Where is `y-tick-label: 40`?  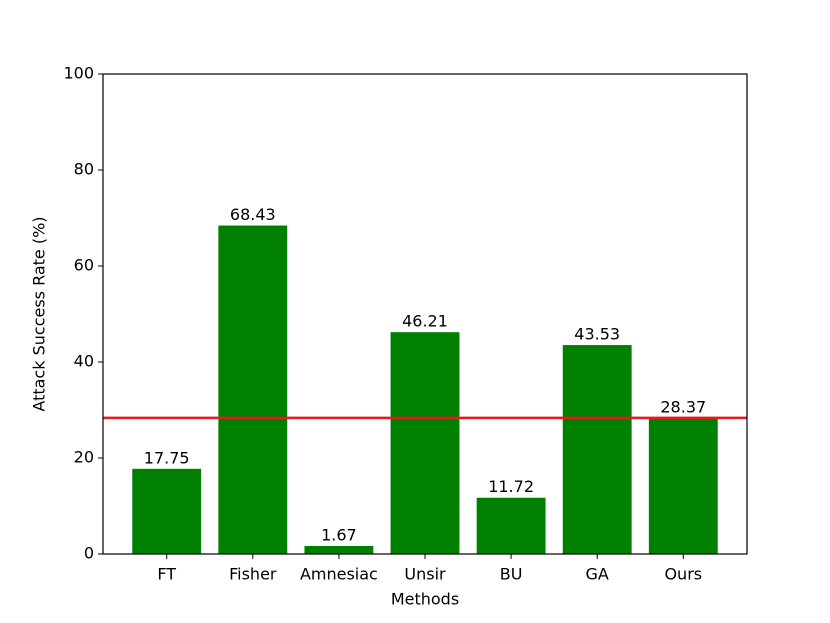 y-tick-label: 40 is located at coordinates (84, 361).